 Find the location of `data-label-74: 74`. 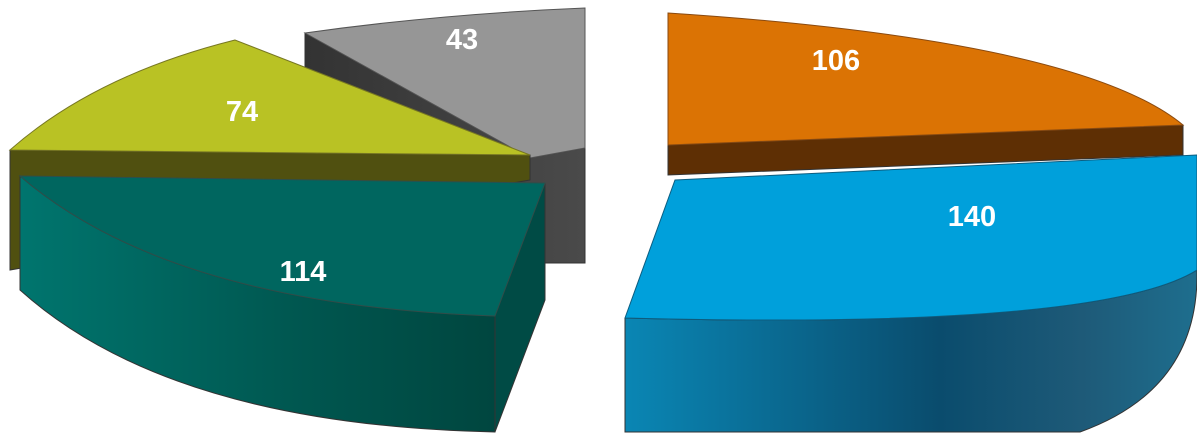

data-label-74: 74 is located at coordinates (242, 112).